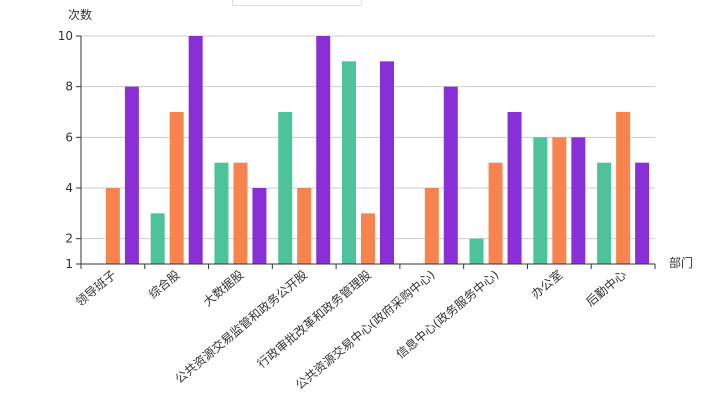 This screenshot has width=715, height=403. I want to click on x-tick-label: 大数据股, so click(223, 288).